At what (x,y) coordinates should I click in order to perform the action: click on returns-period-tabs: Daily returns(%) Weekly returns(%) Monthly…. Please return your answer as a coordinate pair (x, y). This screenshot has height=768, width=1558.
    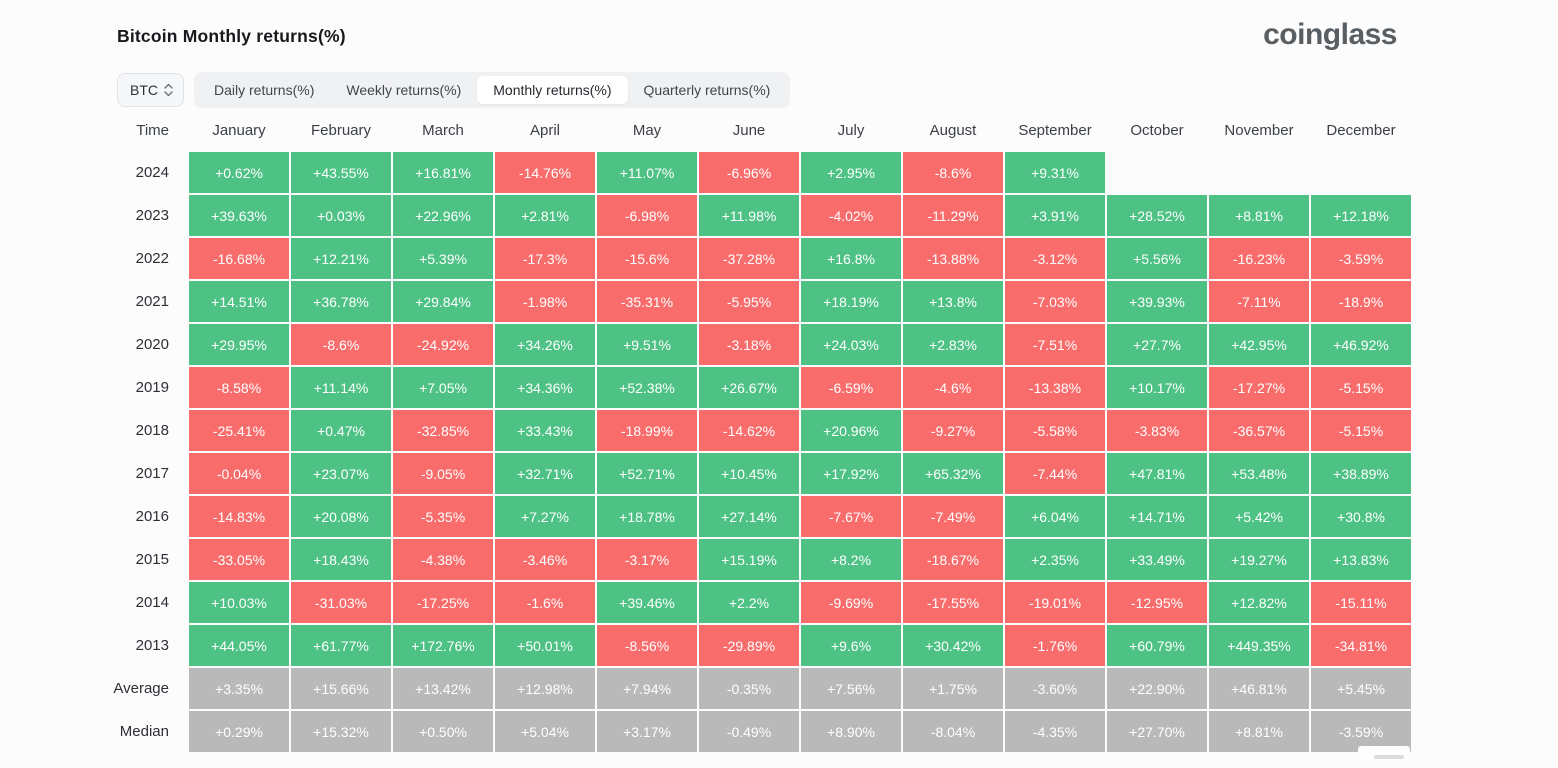
    Looking at the image, I should click on (492, 90).